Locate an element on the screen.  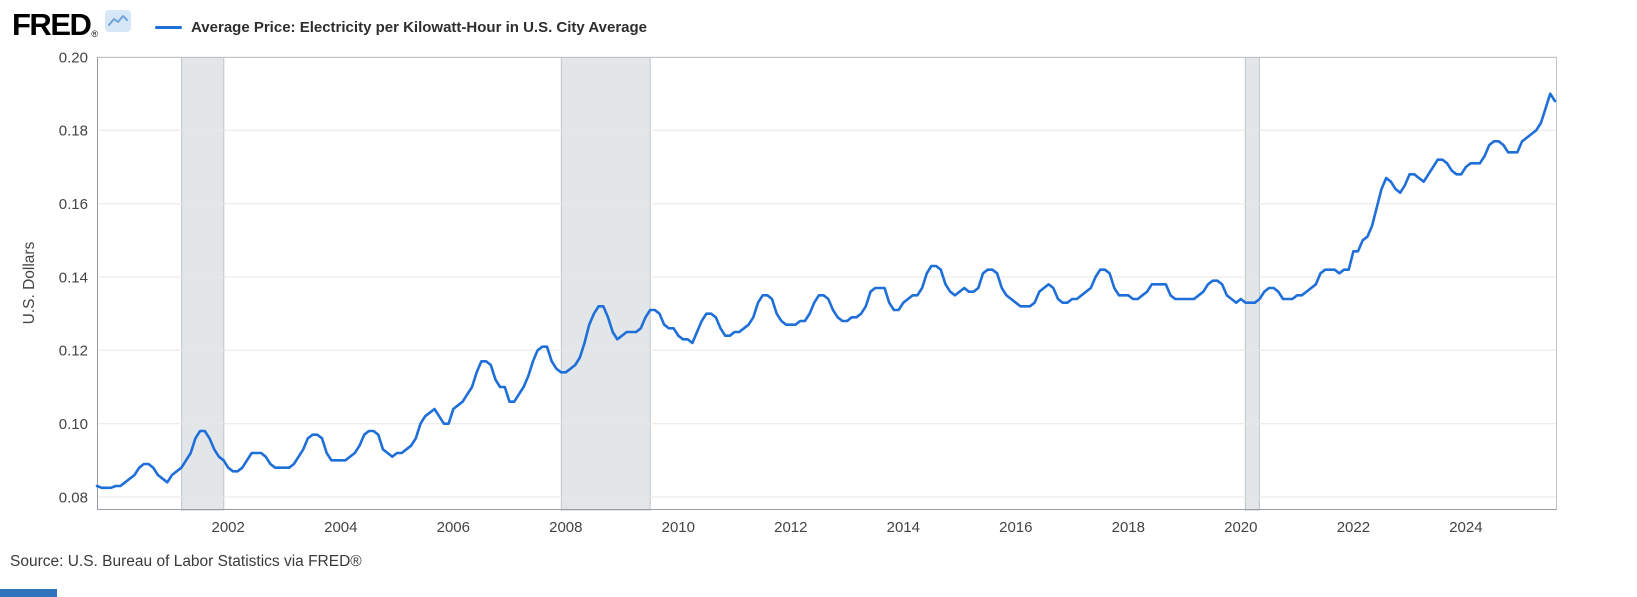
fred-logo-text: FRED is located at coordinates (52, 24).